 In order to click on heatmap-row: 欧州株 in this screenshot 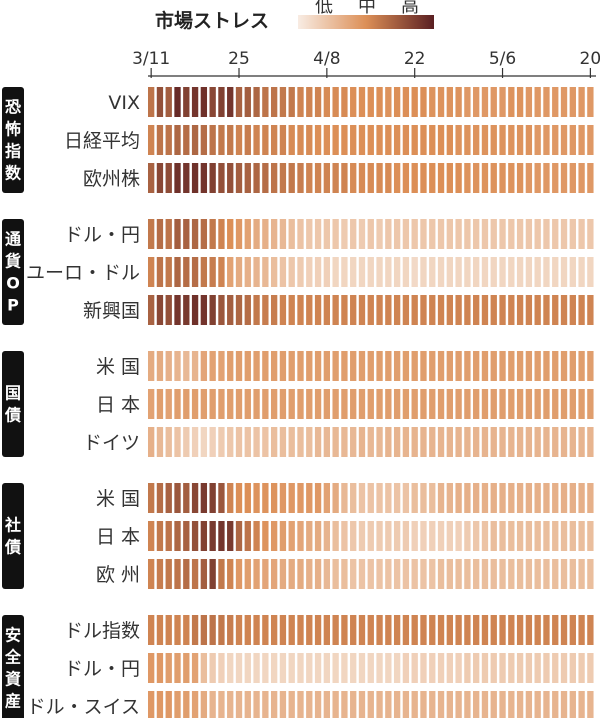, I will do `click(338, 178)`.